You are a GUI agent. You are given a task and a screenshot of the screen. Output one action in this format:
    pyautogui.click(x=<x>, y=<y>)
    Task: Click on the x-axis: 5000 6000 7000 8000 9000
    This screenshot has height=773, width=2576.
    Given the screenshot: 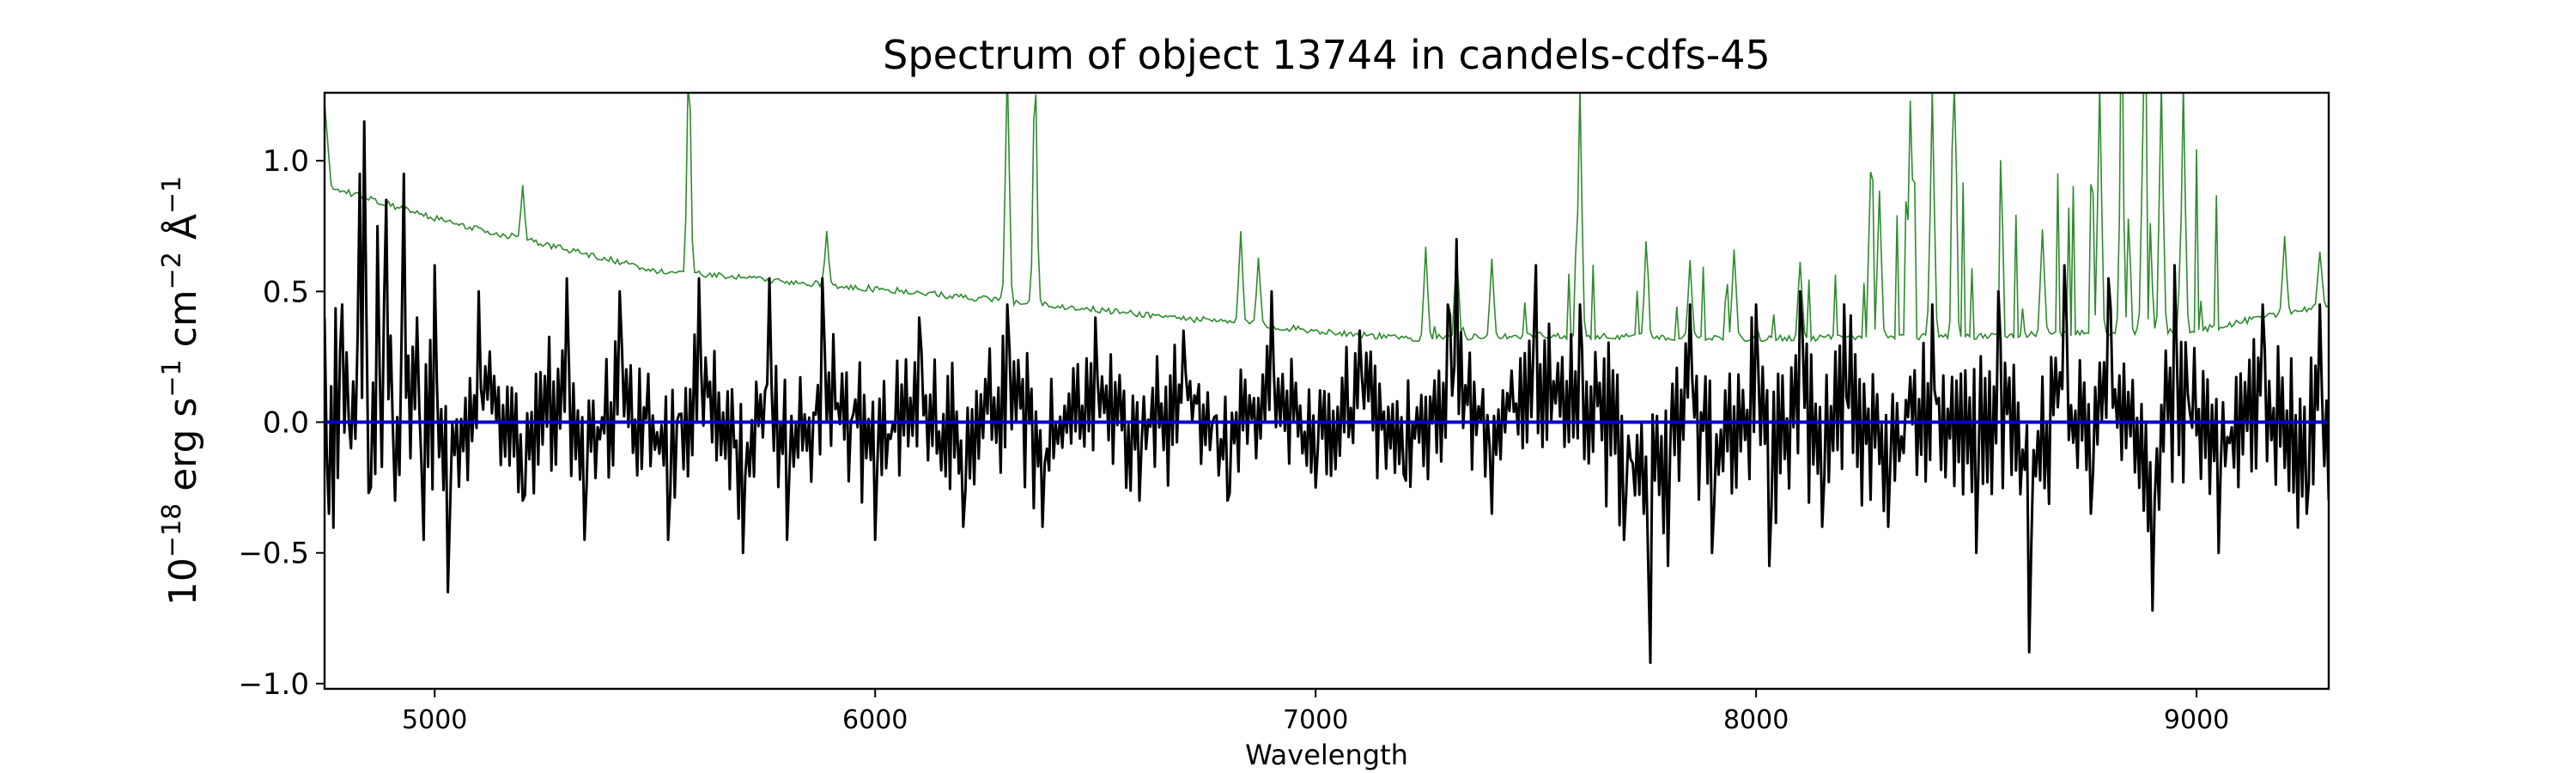 What is the action you would take?
    pyautogui.click(x=1316, y=712)
    